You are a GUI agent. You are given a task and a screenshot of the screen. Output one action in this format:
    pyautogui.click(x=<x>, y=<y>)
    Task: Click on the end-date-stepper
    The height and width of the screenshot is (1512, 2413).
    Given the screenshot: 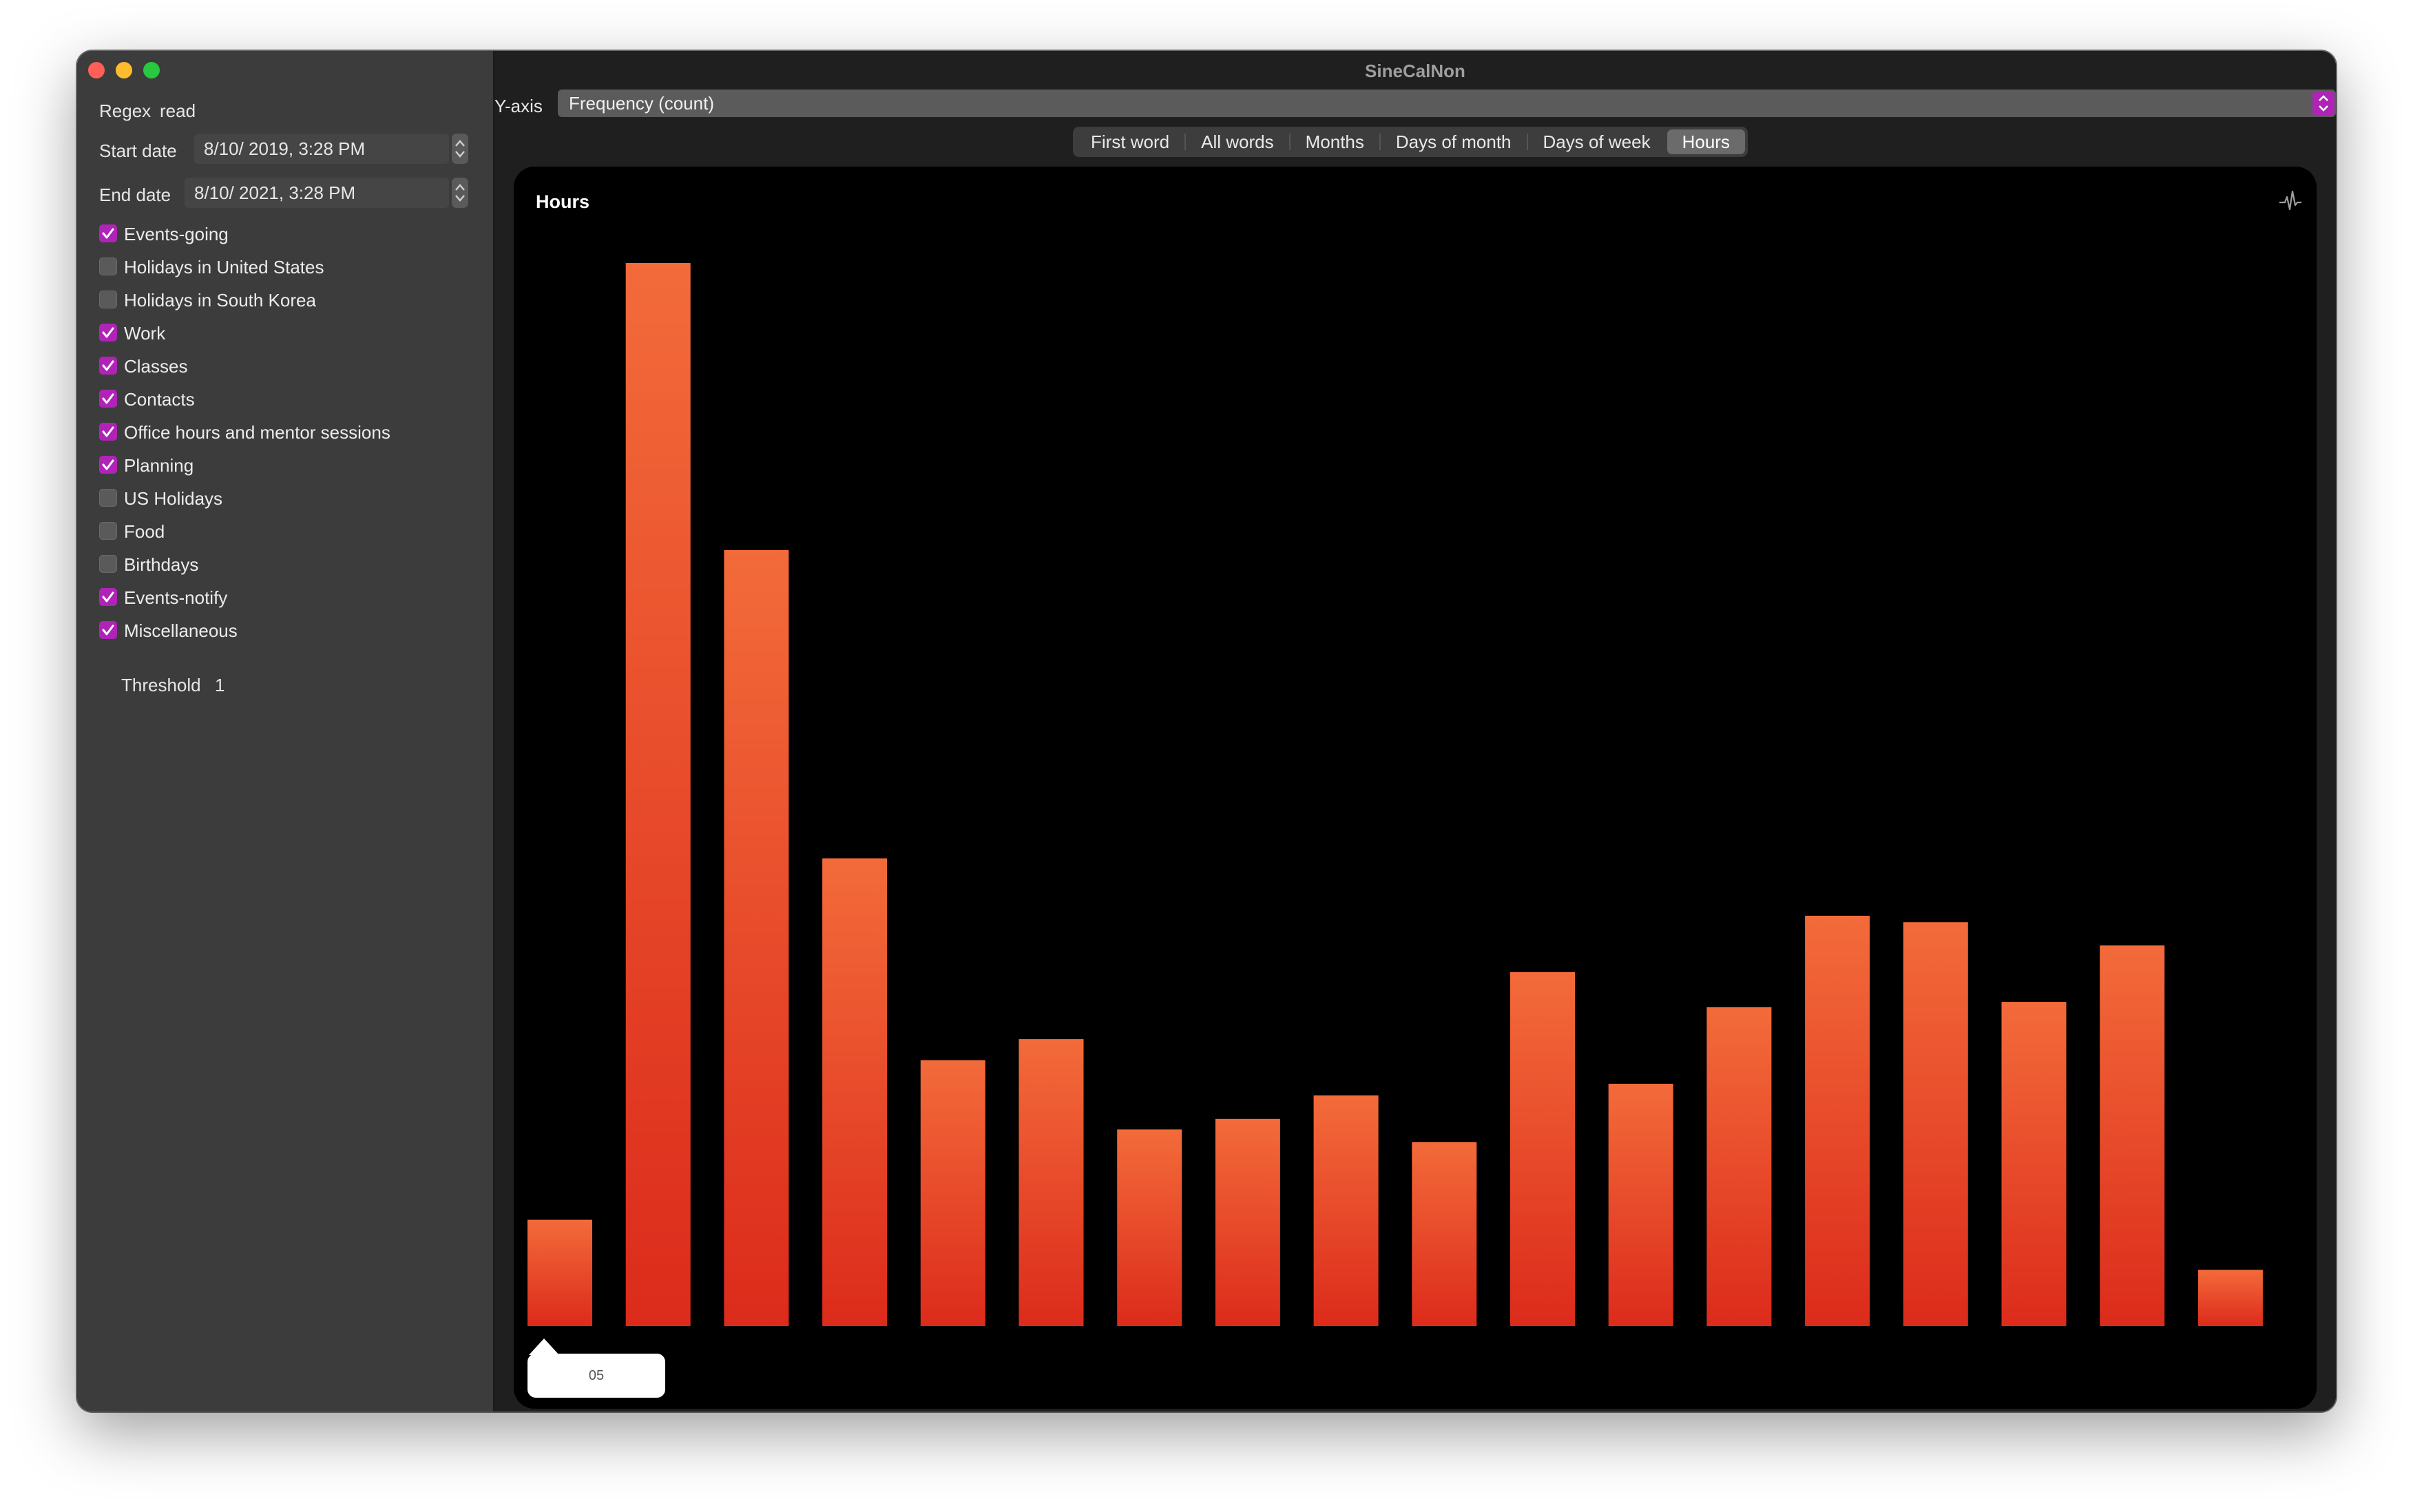 What is the action you would take?
    pyautogui.click(x=460, y=193)
    